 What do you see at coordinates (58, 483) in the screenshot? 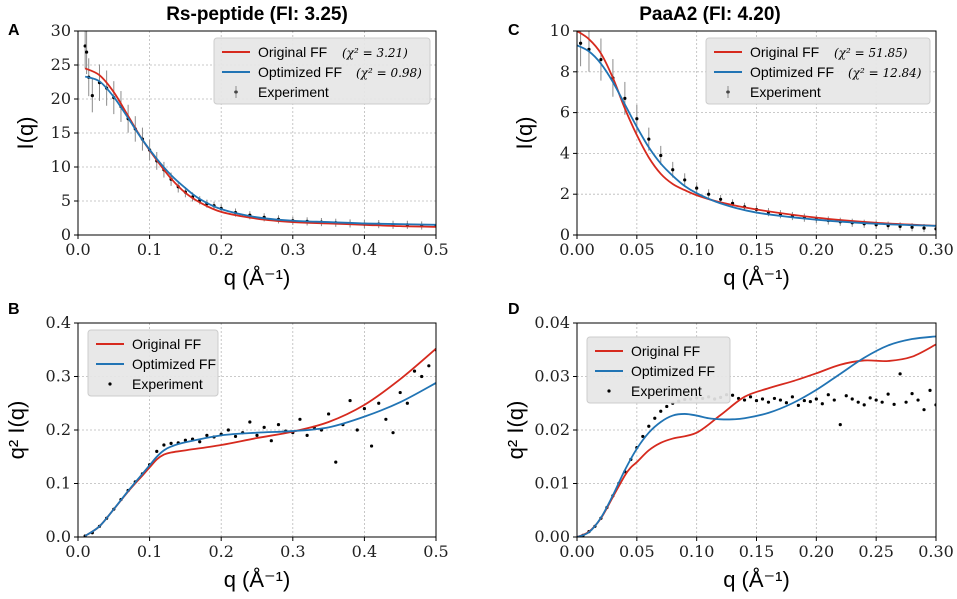
I see `y-tick-label: 0.1` at bounding box center [58, 483].